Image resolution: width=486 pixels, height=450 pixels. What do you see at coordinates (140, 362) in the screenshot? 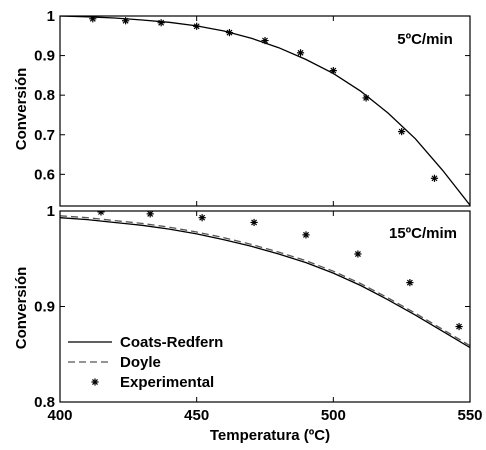
I see `legend-label: Doyle` at bounding box center [140, 362].